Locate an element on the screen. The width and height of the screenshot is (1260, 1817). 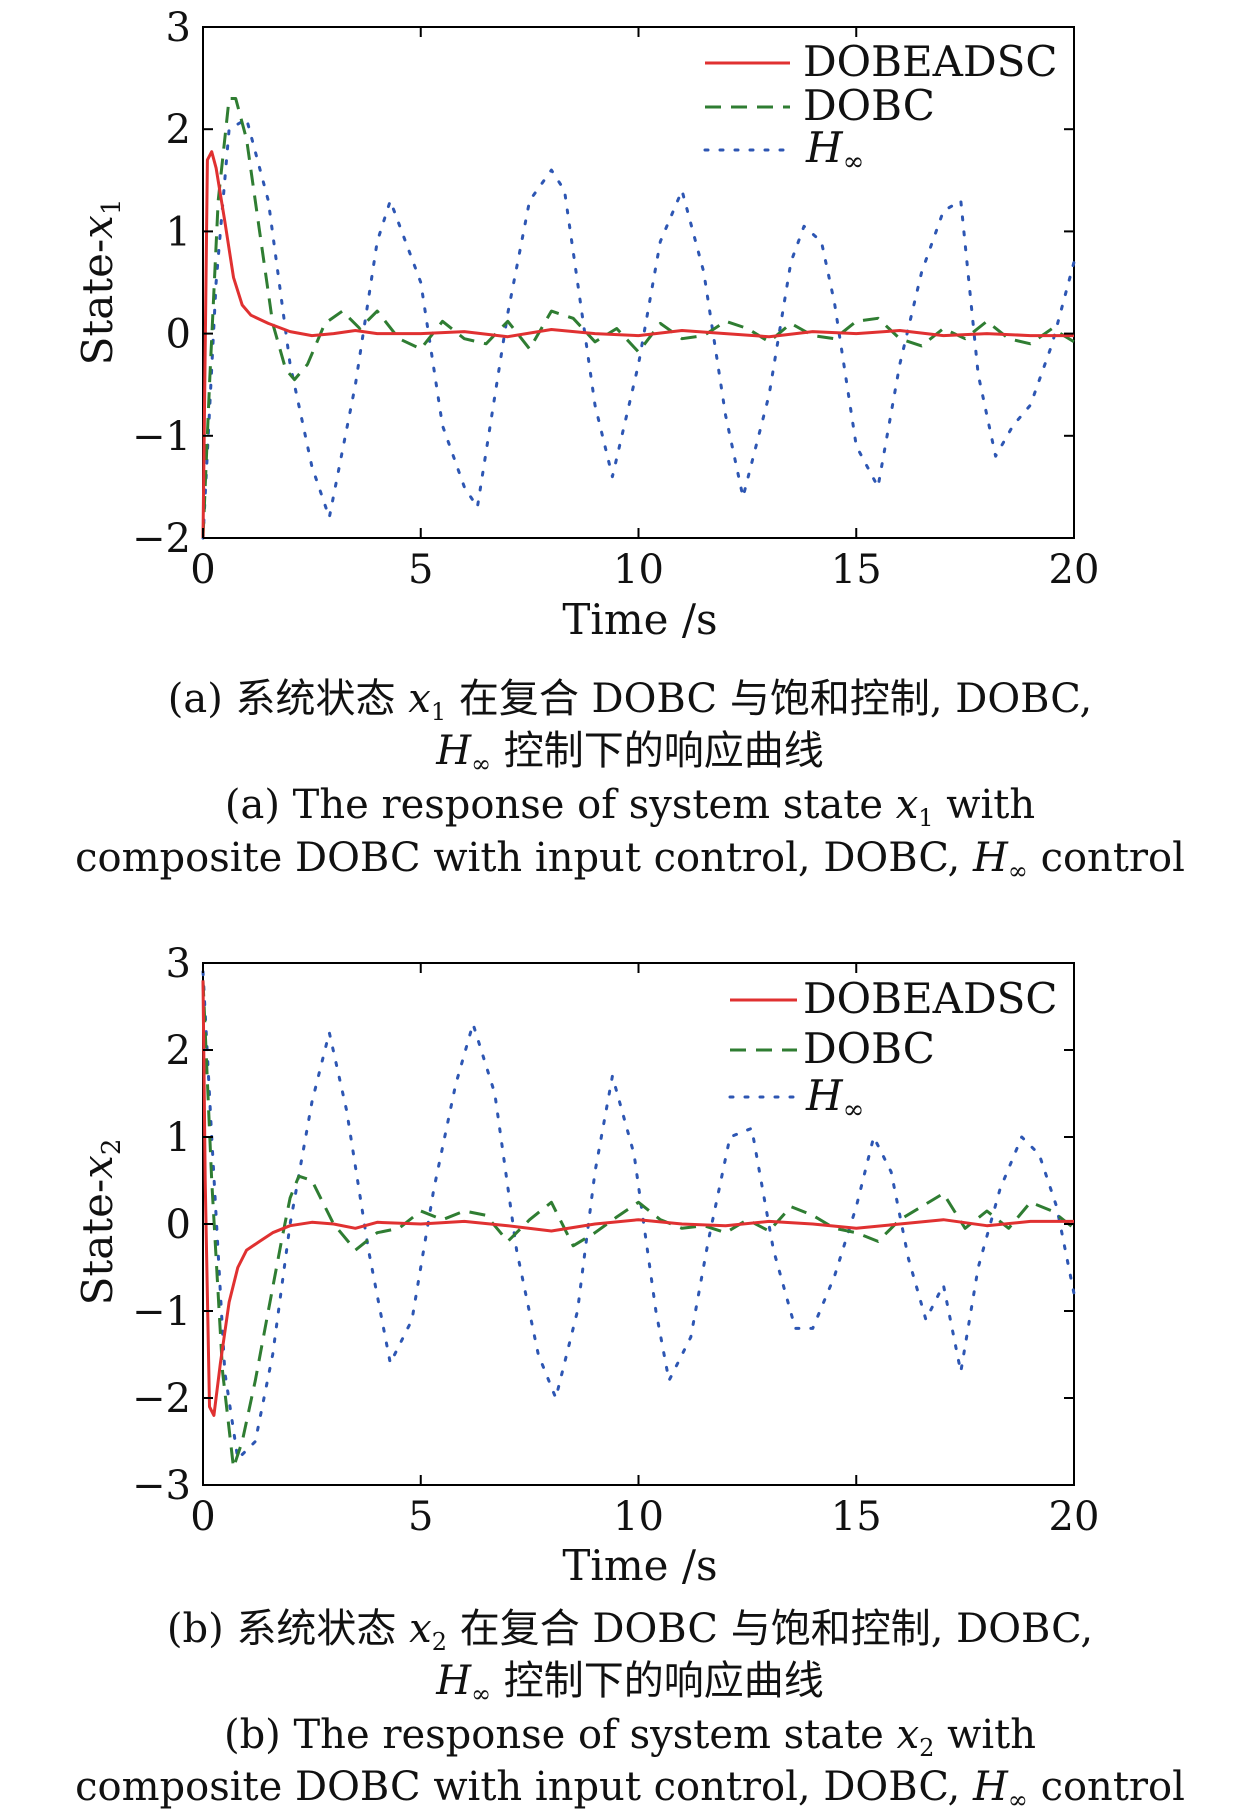
x-axis-label-a: Time /s is located at coordinates (639, 619).